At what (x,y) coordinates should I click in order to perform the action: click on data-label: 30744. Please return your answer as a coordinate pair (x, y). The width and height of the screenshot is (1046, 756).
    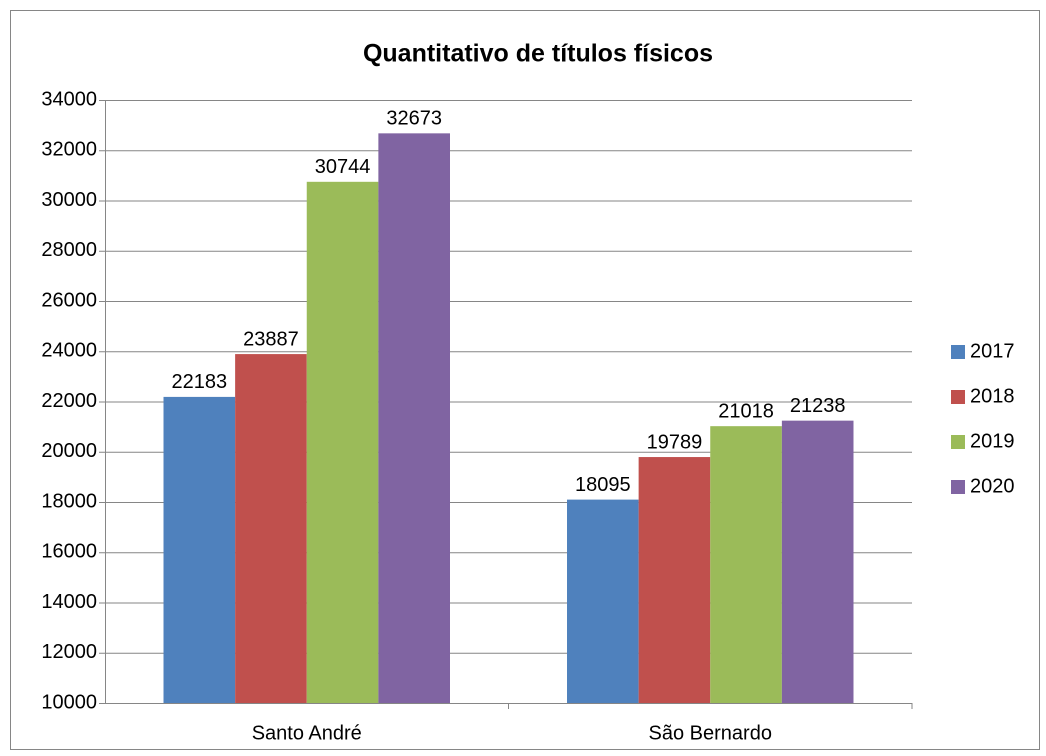
    Looking at the image, I should click on (343, 167).